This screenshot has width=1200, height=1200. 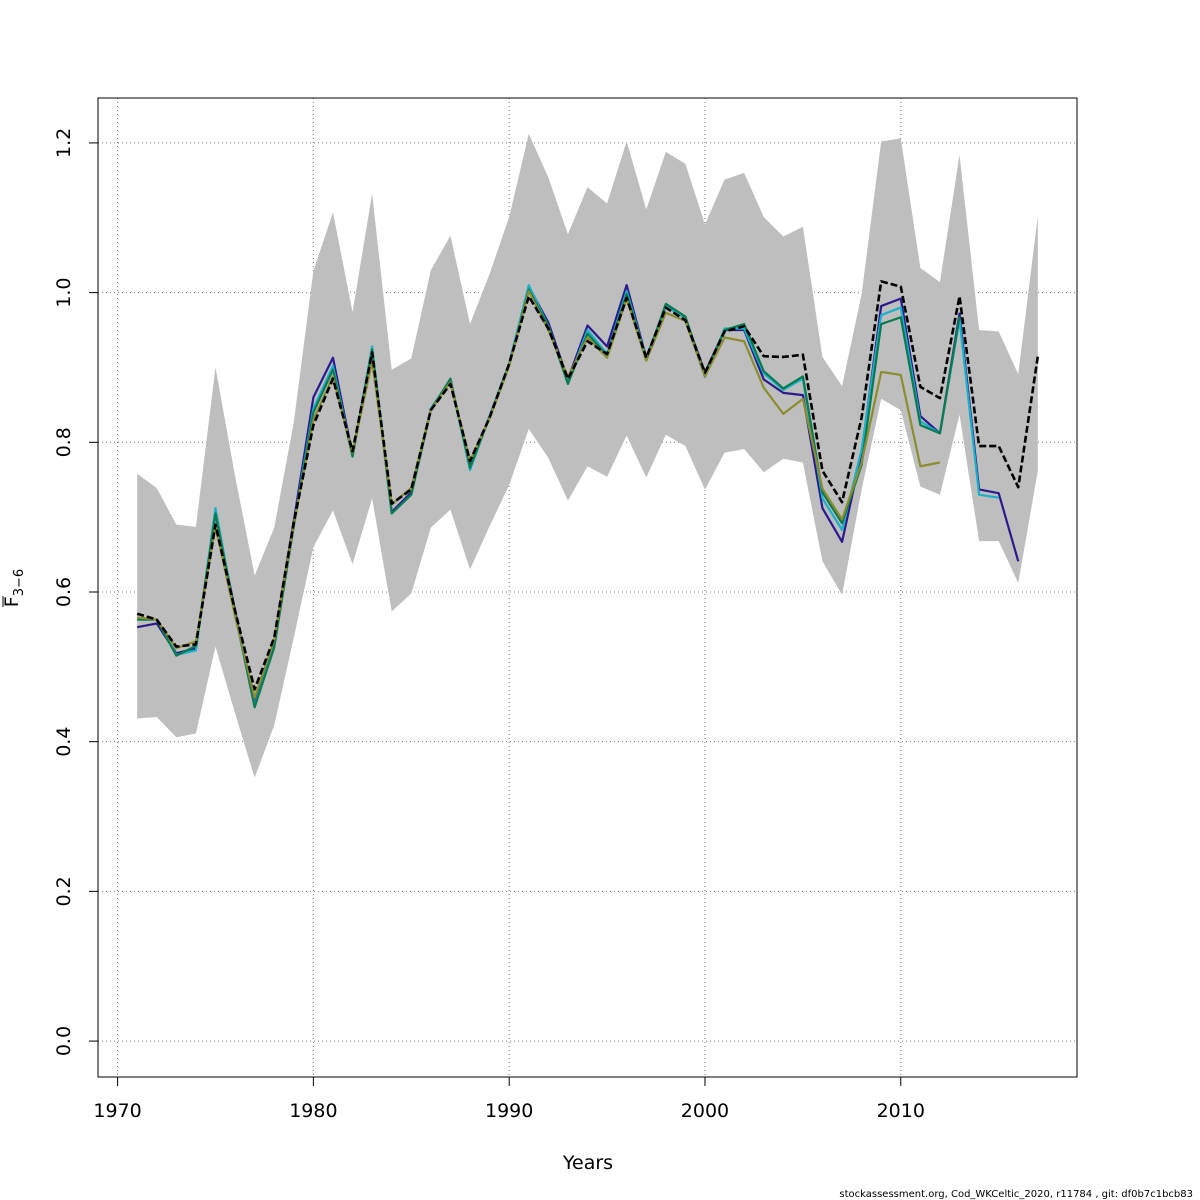 I want to click on y-tick-label: 0.0, so click(x=64, y=1041).